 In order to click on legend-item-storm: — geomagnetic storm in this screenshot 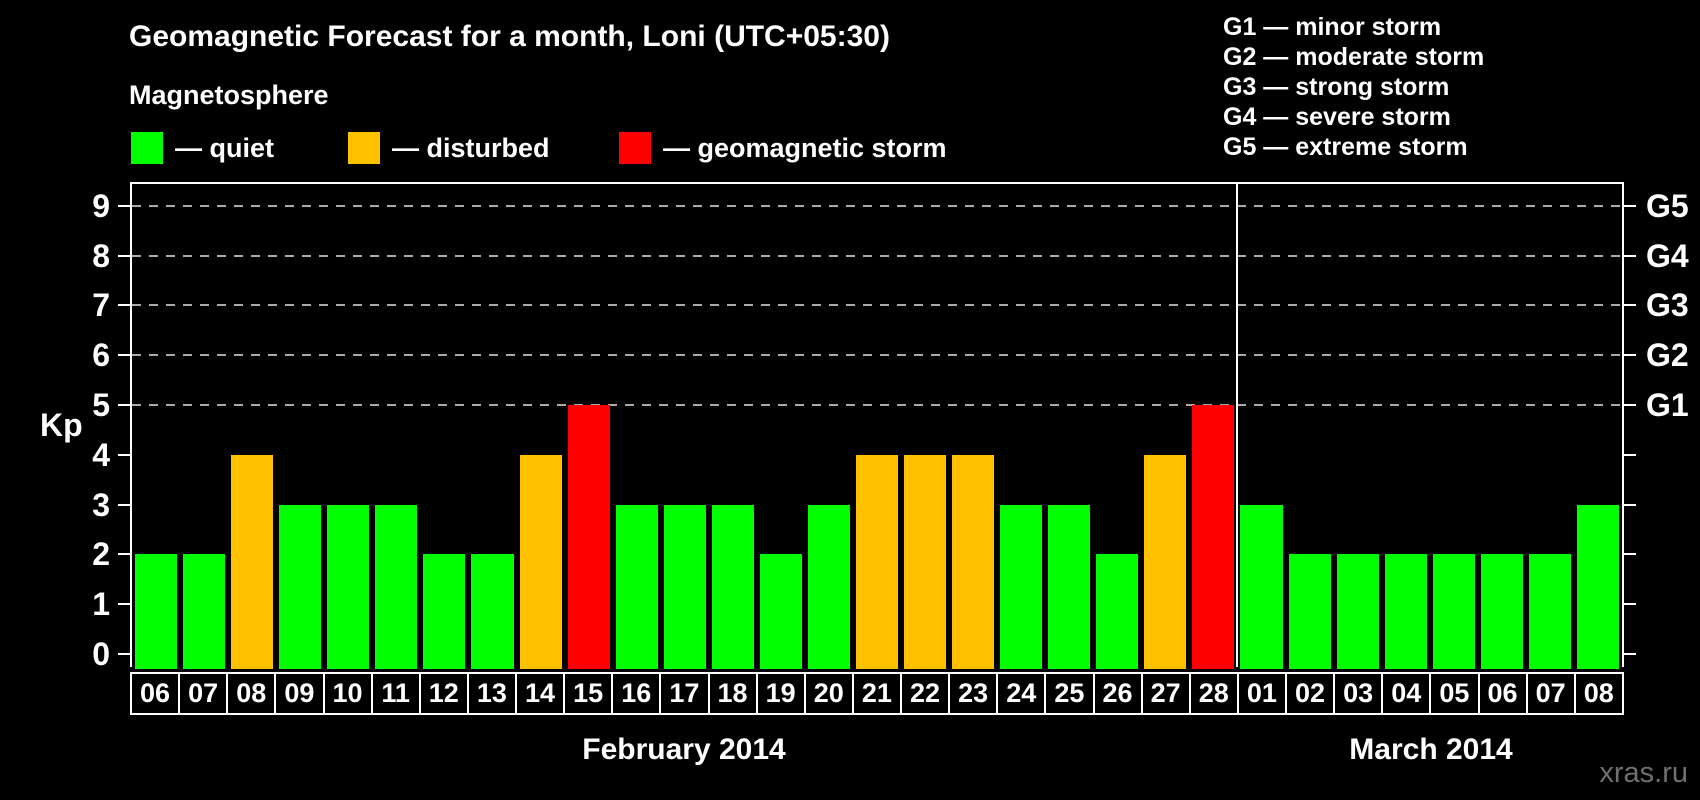, I will do `click(783, 148)`.